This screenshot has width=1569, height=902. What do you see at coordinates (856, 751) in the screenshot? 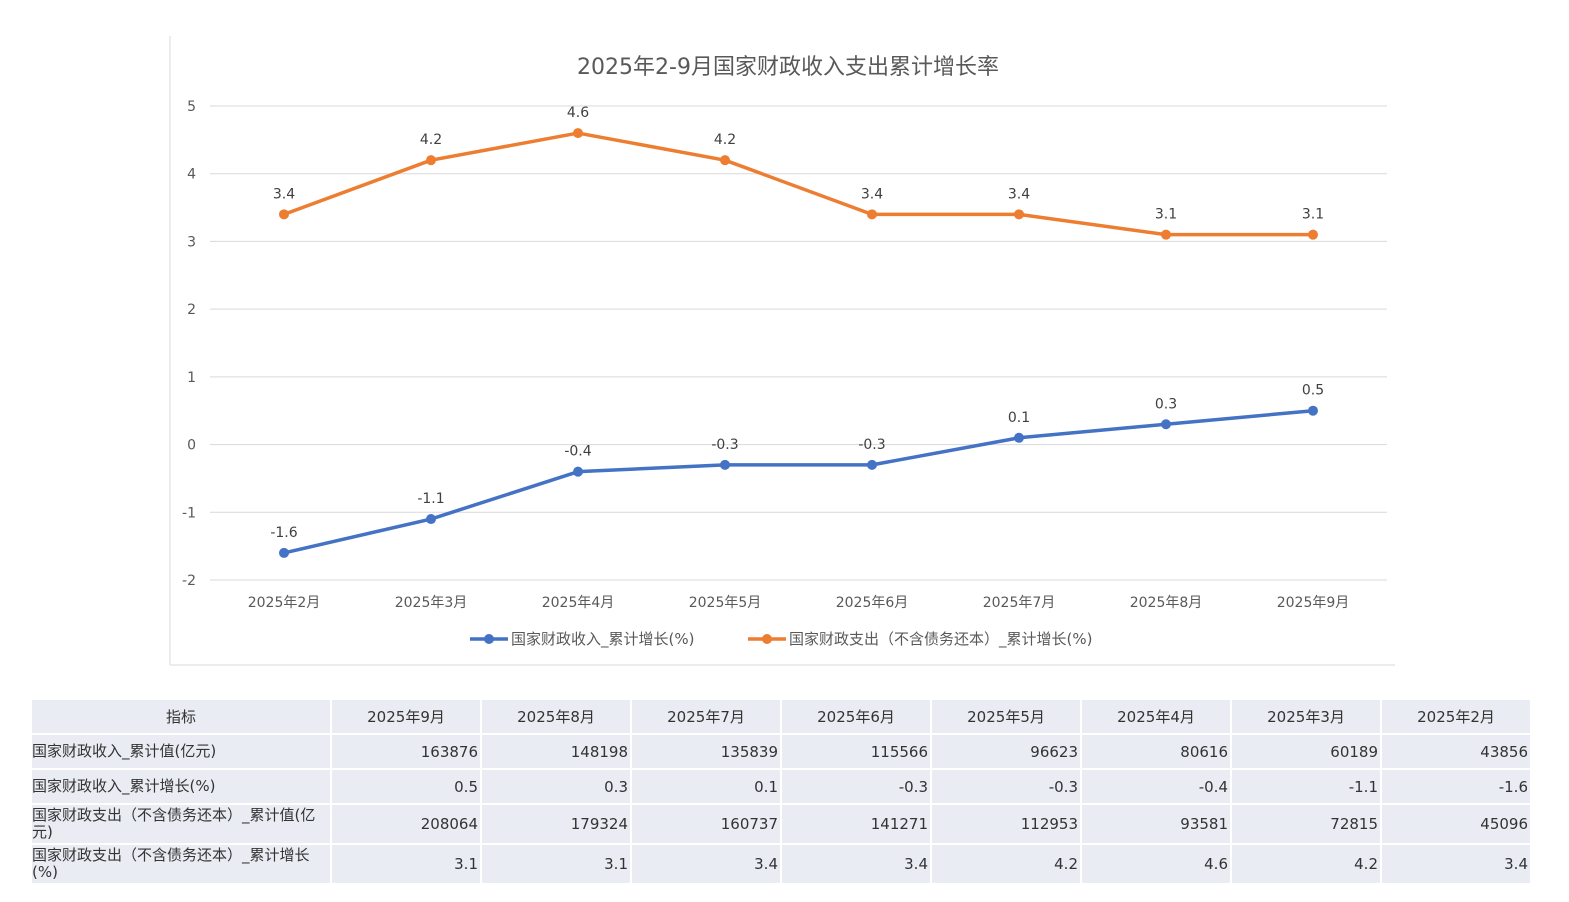
I see `table-cell: 115566` at bounding box center [856, 751].